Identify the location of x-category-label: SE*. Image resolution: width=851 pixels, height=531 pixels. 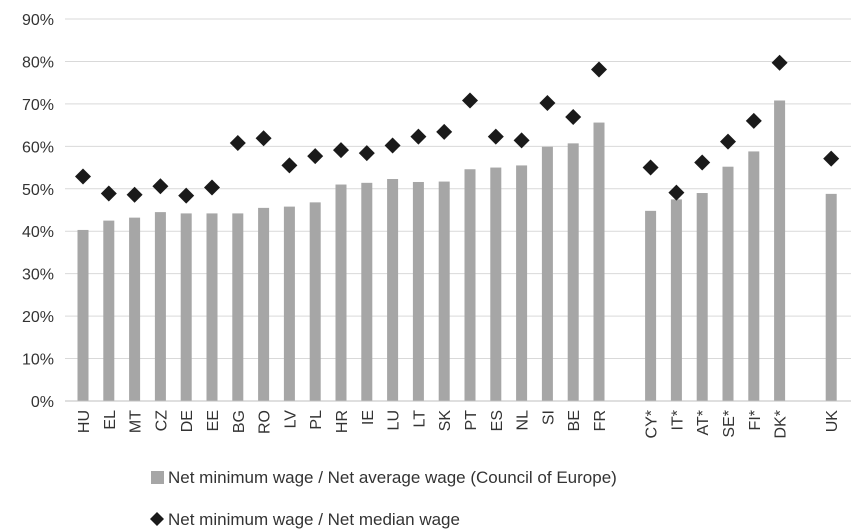
(729, 424).